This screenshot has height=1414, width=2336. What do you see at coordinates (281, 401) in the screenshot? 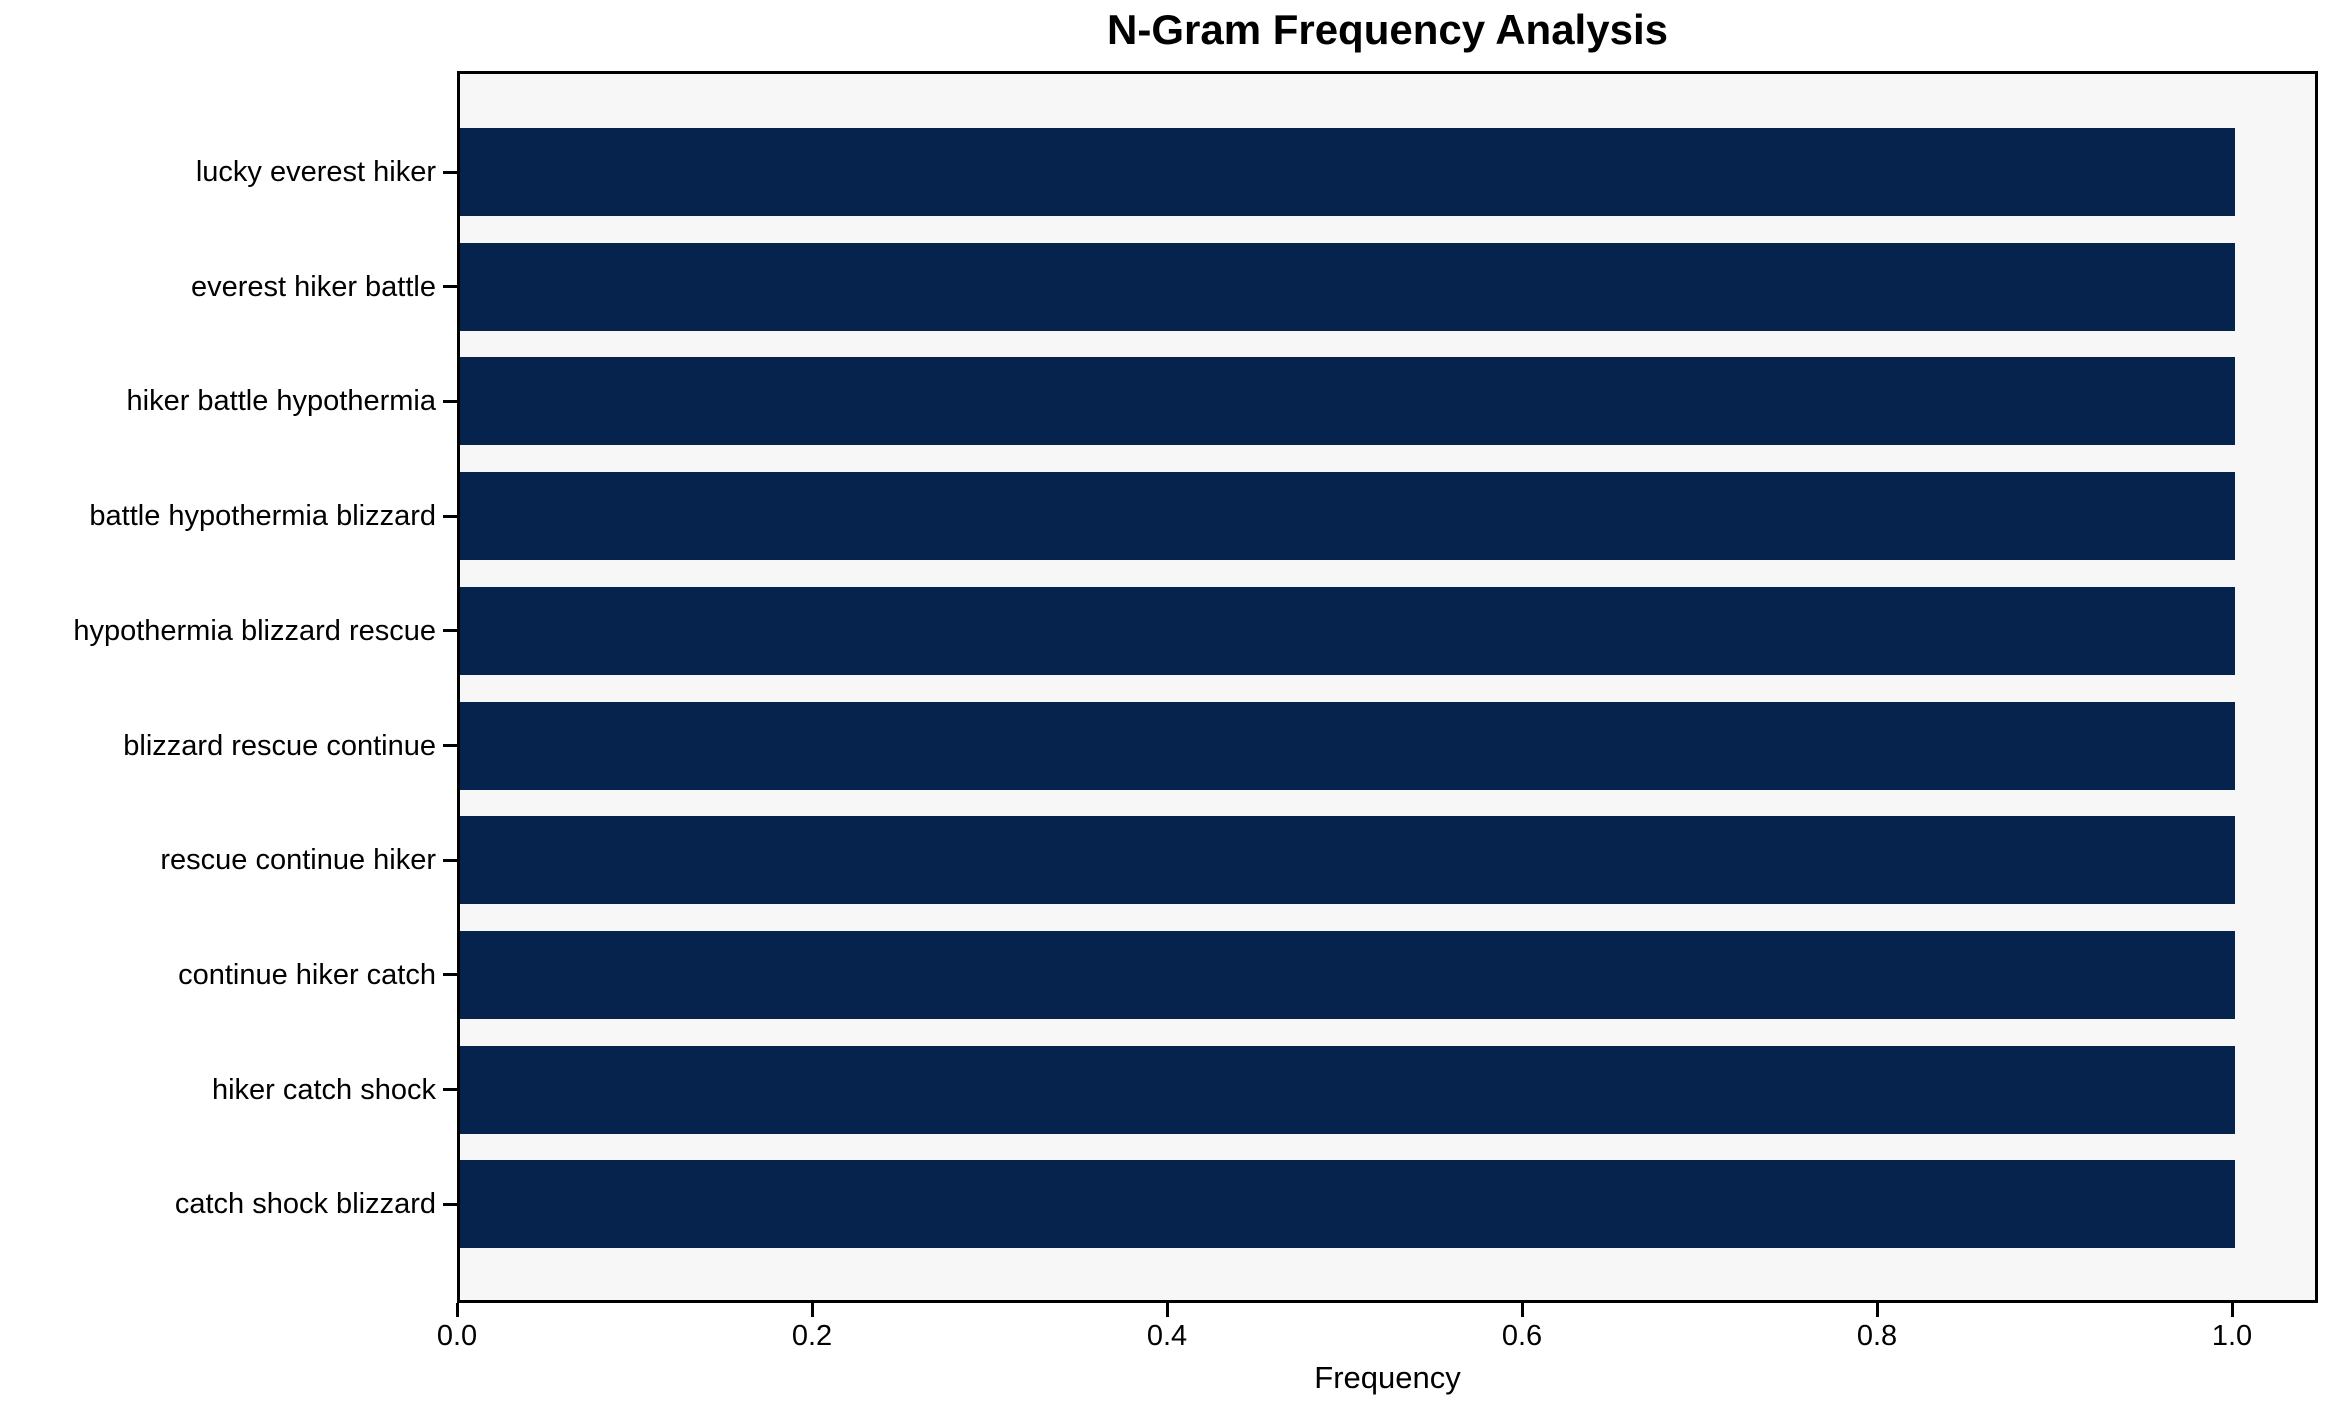
I see `y-tick-label: hiker battle hypothermia` at bounding box center [281, 401].